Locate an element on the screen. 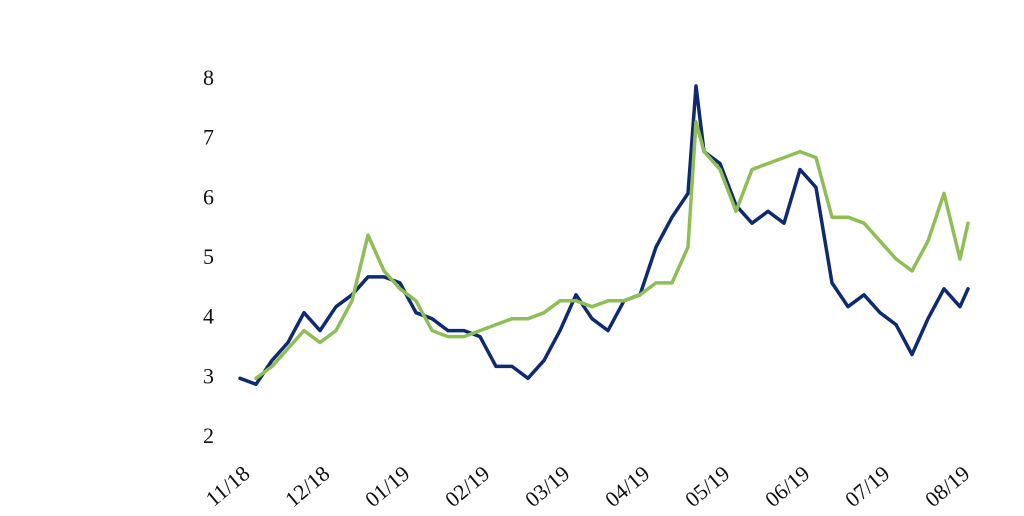 The image size is (1024, 516). y-tick-label: 8 is located at coordinates (208, 77).